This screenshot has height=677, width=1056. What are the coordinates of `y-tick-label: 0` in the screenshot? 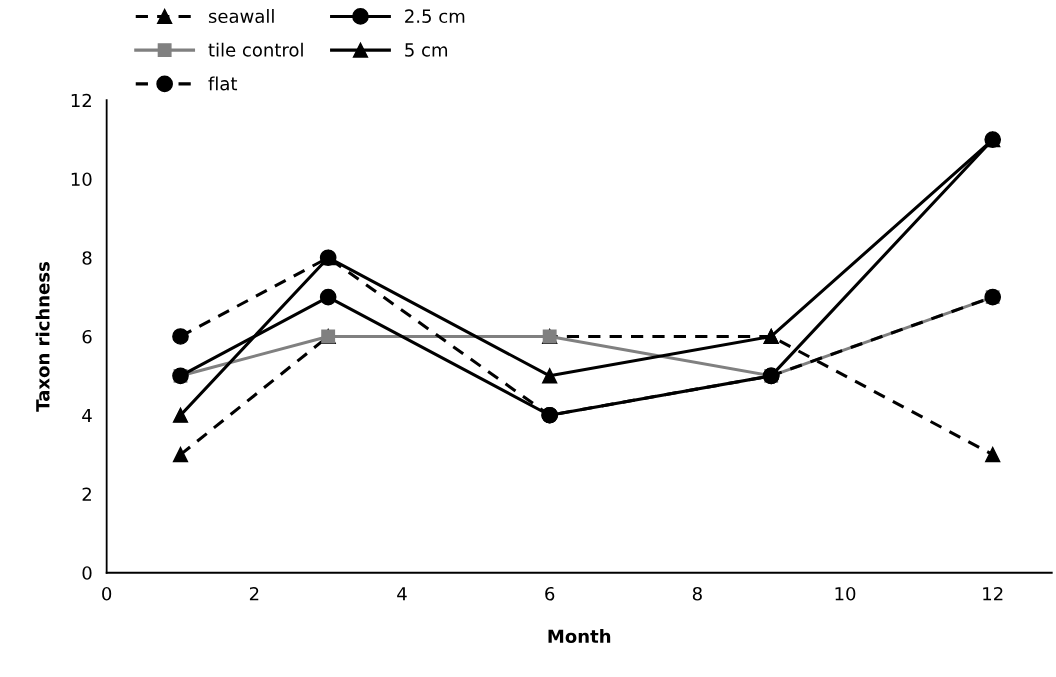 It's located at (87, 573).